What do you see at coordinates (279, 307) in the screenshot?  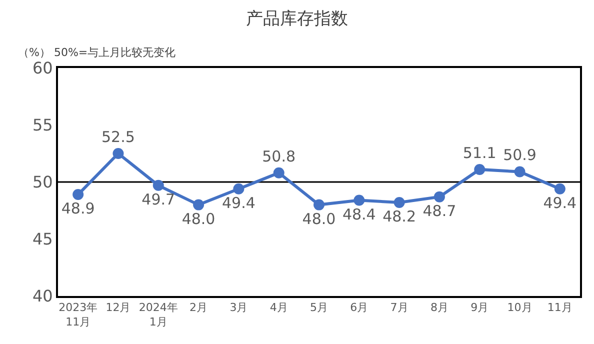 I see `x-tick-label: 4月` at bounding box center [279, 307].